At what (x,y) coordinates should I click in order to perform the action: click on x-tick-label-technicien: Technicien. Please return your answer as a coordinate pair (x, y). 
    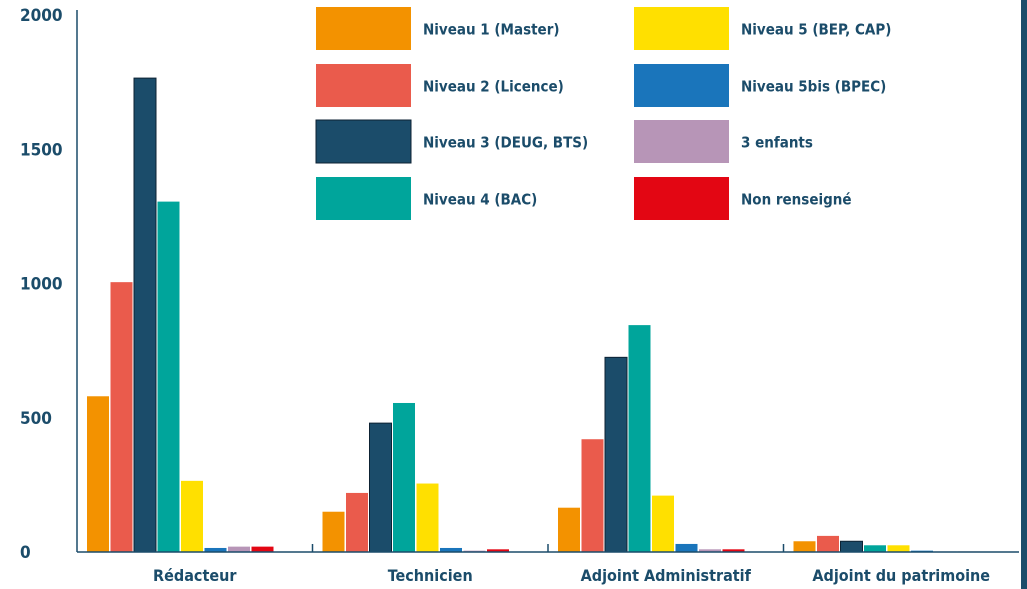
    Looking at the image, I should click on (430, 575).